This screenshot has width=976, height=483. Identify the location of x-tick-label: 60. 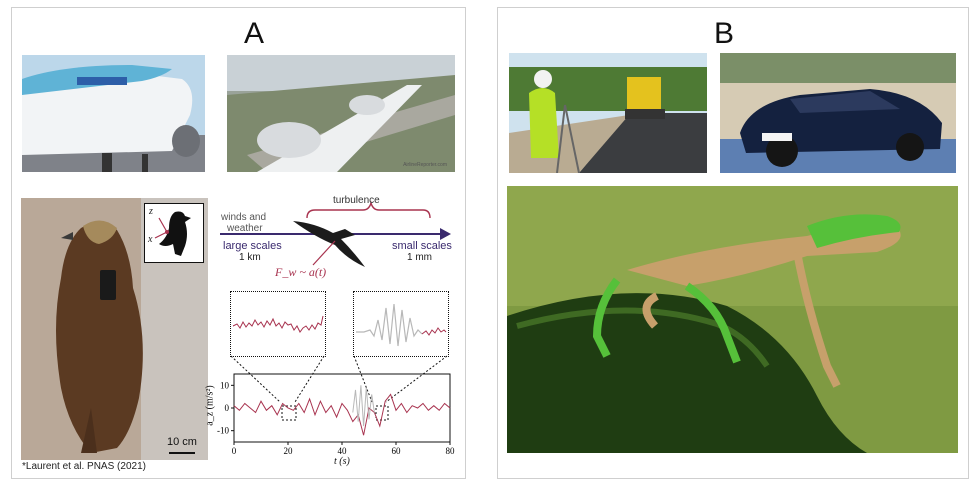
(397, 451).